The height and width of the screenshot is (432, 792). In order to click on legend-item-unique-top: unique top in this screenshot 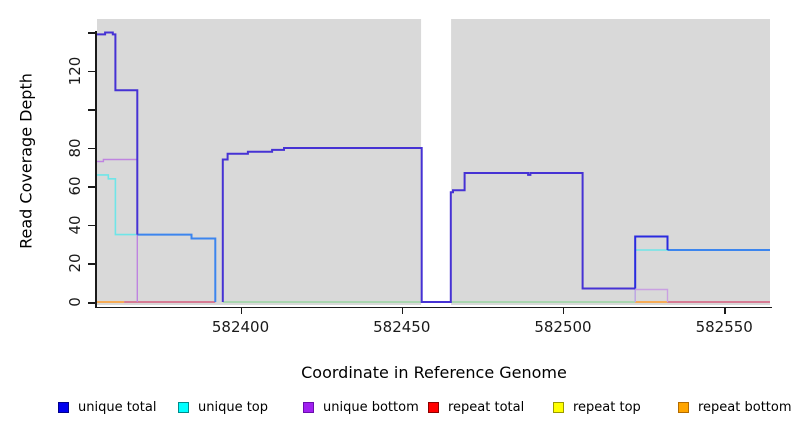, I will do `click(223, 407)`.